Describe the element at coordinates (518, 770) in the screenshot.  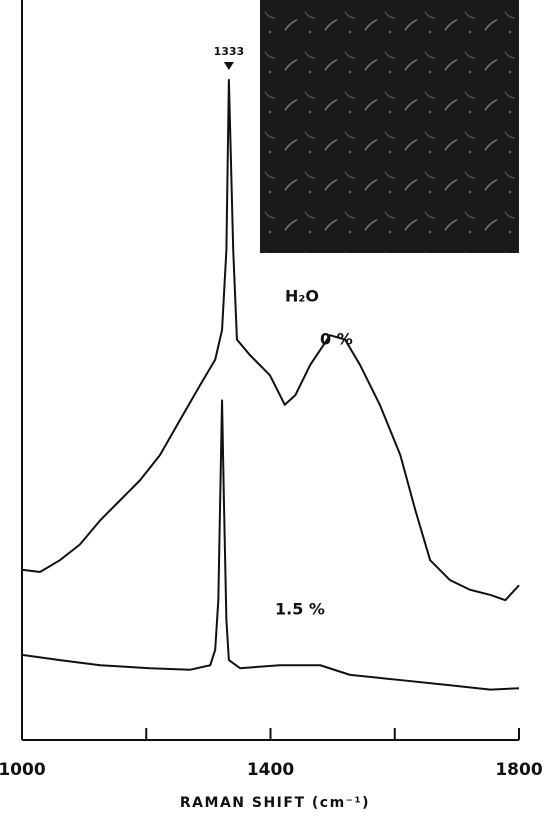
I see `x-tick-label: 1800` at that location.